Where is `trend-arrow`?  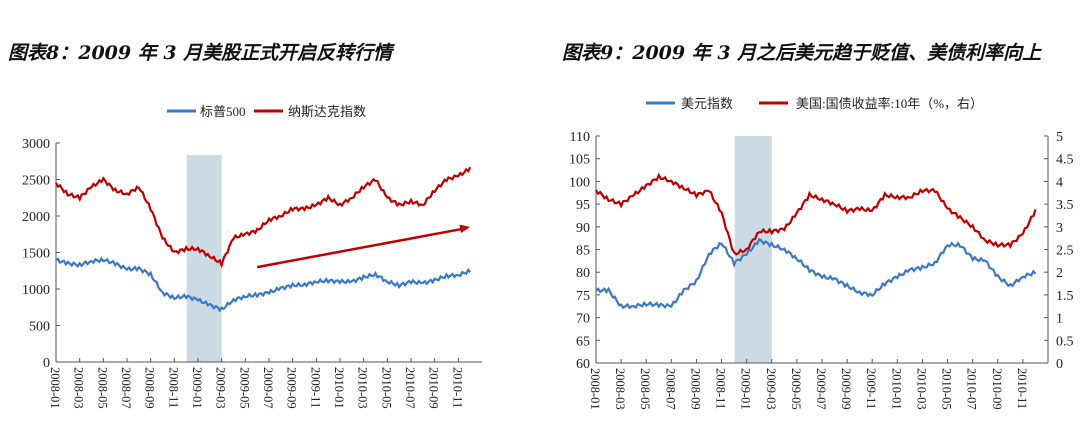
trend-arrow is located at coordinates (359, 248).